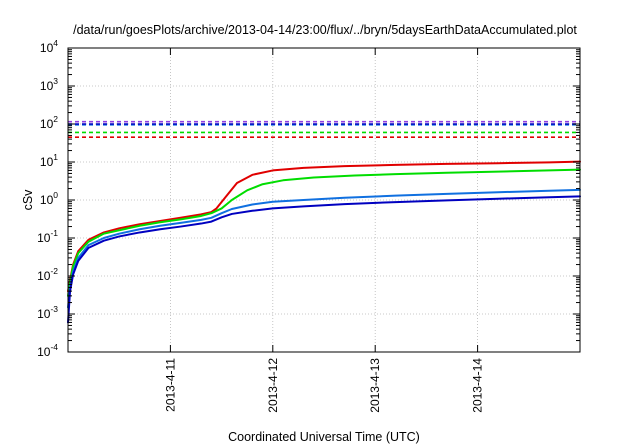  Describe the element at coordinates (324, 129) in the screenshot. I see `reference-lines` at that location.